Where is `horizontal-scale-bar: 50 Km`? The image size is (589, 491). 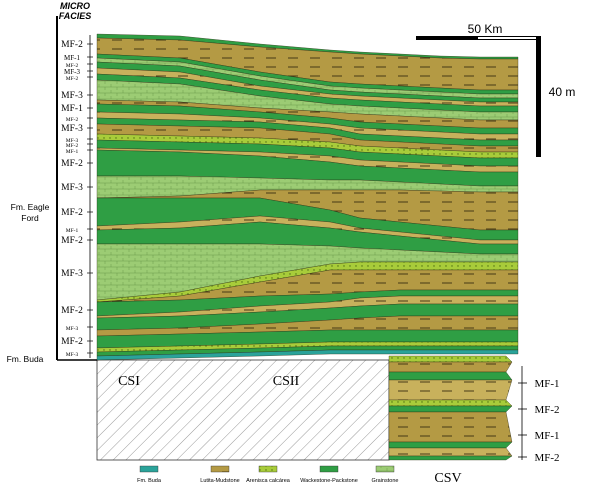
horizontal-scale-bar: 50 Km is located at coordinates (478, 31).